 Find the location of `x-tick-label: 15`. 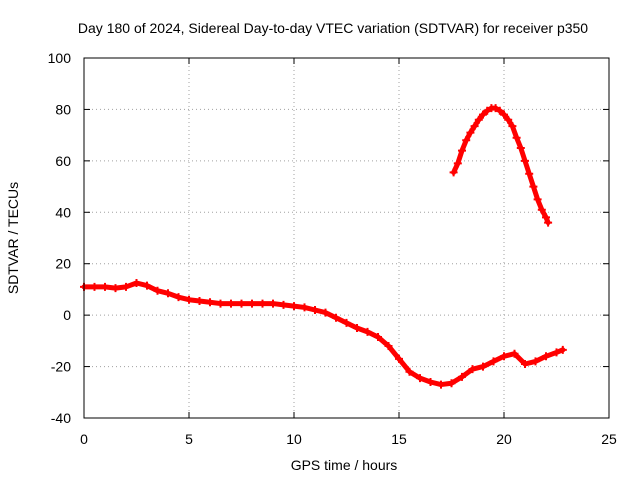

x-tick-label: 15 is located at coordinates (399, 439).